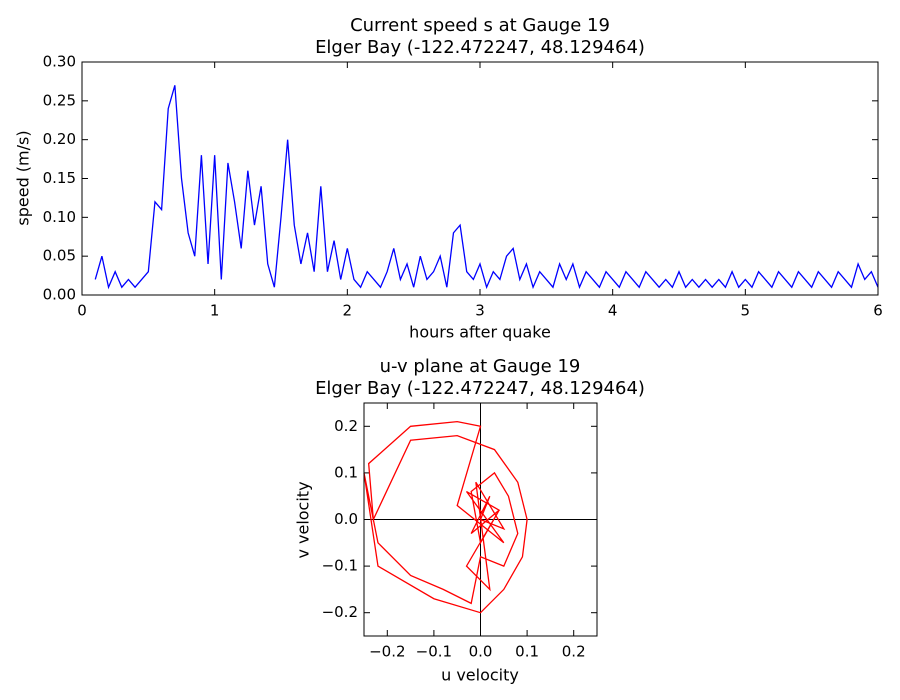 This screenshot has height=700, width=900. What do you see at coordinates (434, 652) in the screenshot?
I see `x-tick-label: −0.1` at bounding box center [434, 652].